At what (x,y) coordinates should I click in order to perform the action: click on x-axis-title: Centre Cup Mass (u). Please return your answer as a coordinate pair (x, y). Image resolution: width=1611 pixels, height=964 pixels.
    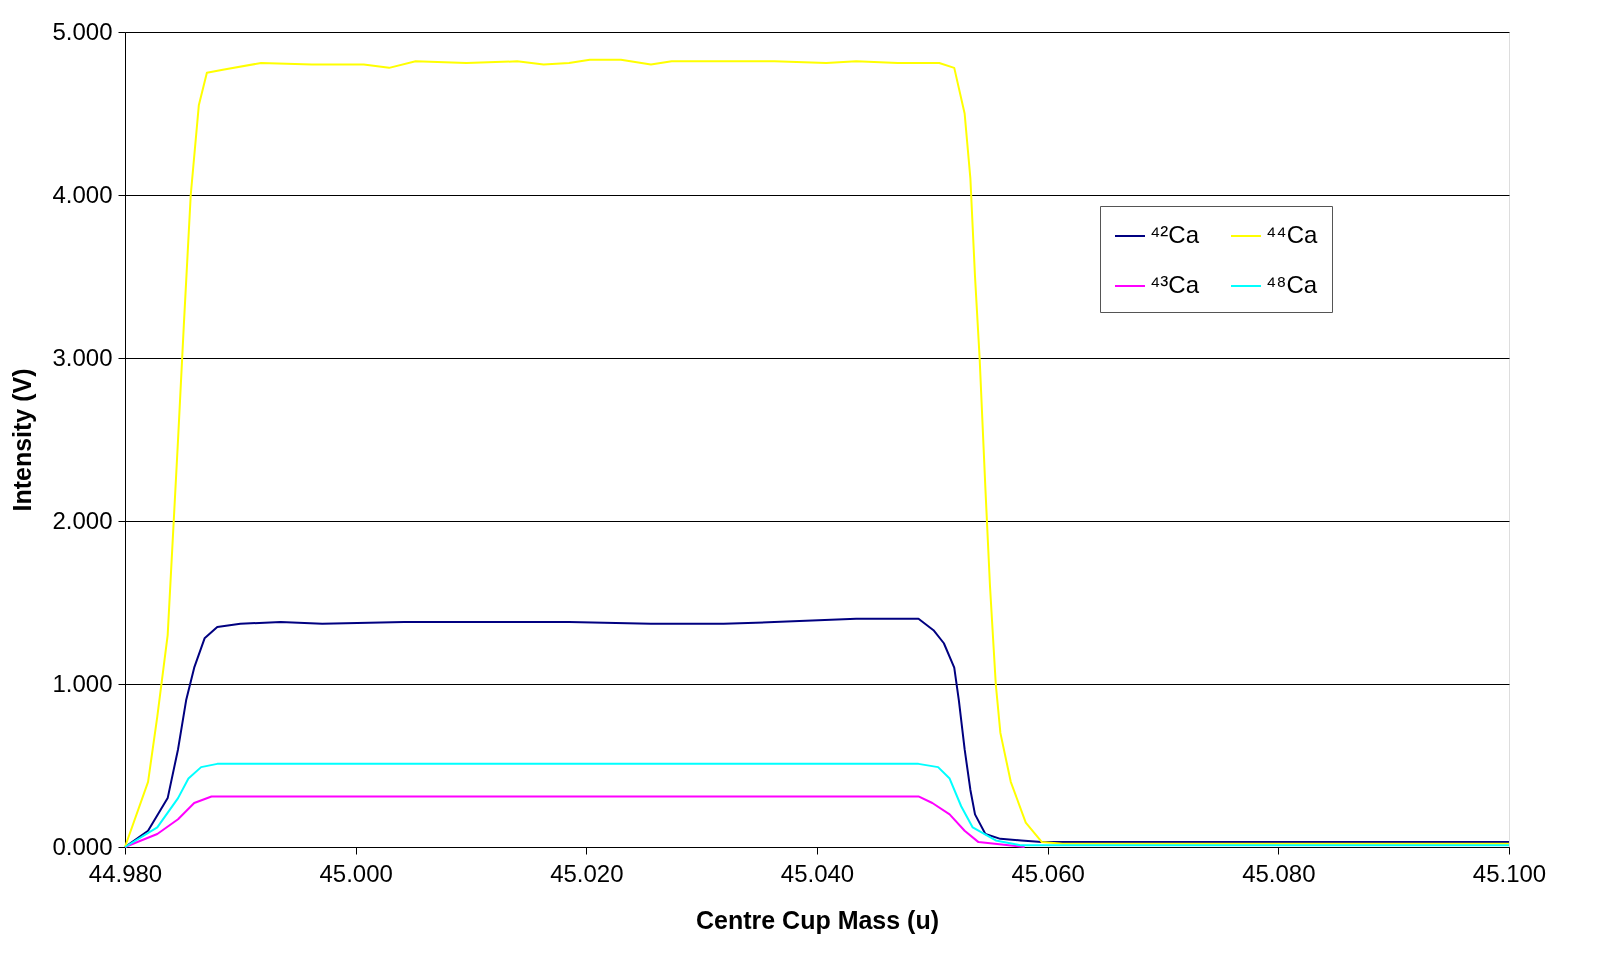
    Looking at the image, I should click on (817, 919).